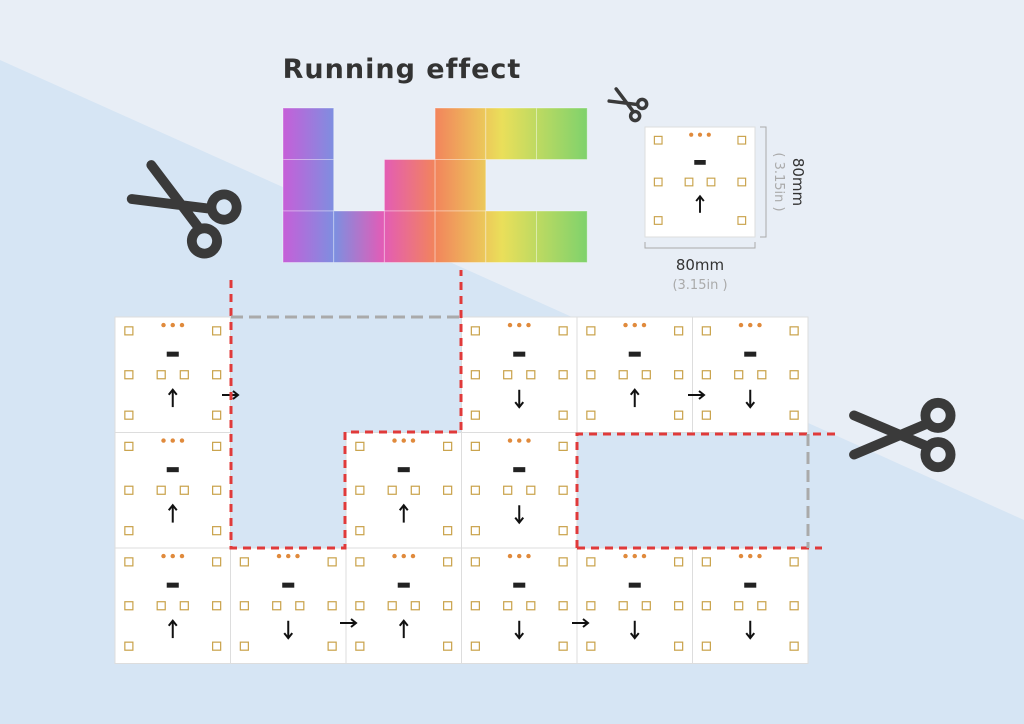 The height and width of the screenshot is (724, 1024). What do you see at coordinates (700, 182) in the screenshot?
I see `single-tile` at bounding box center [700, 182].